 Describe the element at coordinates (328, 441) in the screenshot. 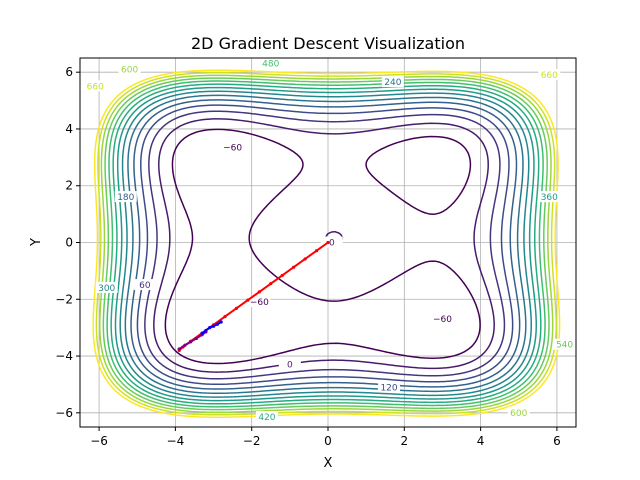

I see `x-tick-label: 0` at that location.